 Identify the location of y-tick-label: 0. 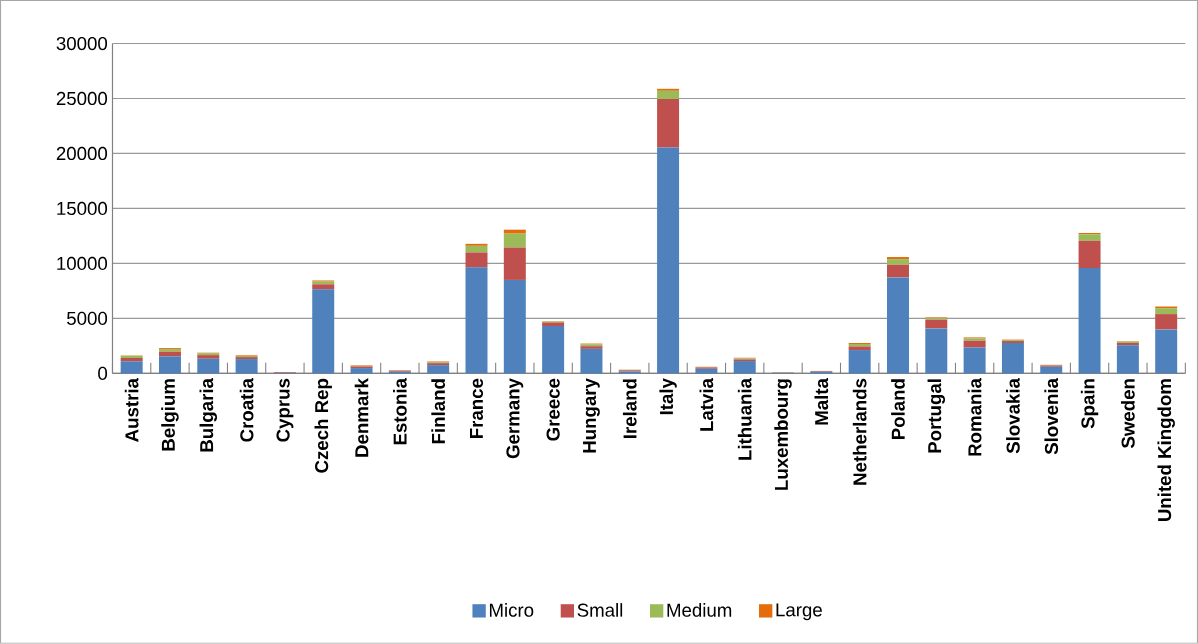
(103, 373).